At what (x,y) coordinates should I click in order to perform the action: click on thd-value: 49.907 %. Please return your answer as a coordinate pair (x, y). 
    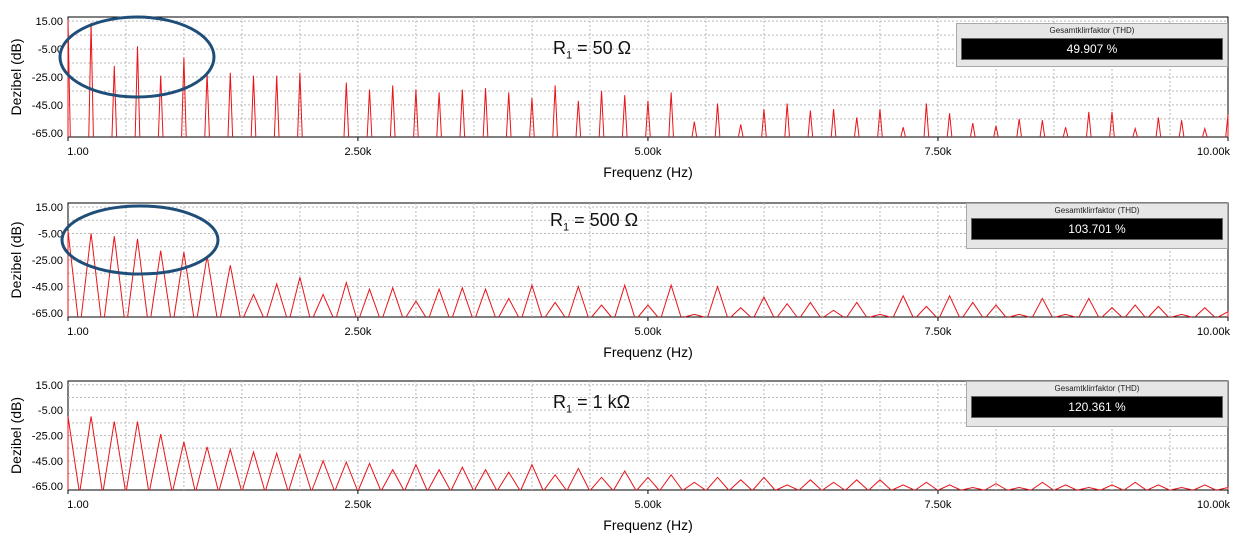
    Looking at the image, I should click on (1092, 49).